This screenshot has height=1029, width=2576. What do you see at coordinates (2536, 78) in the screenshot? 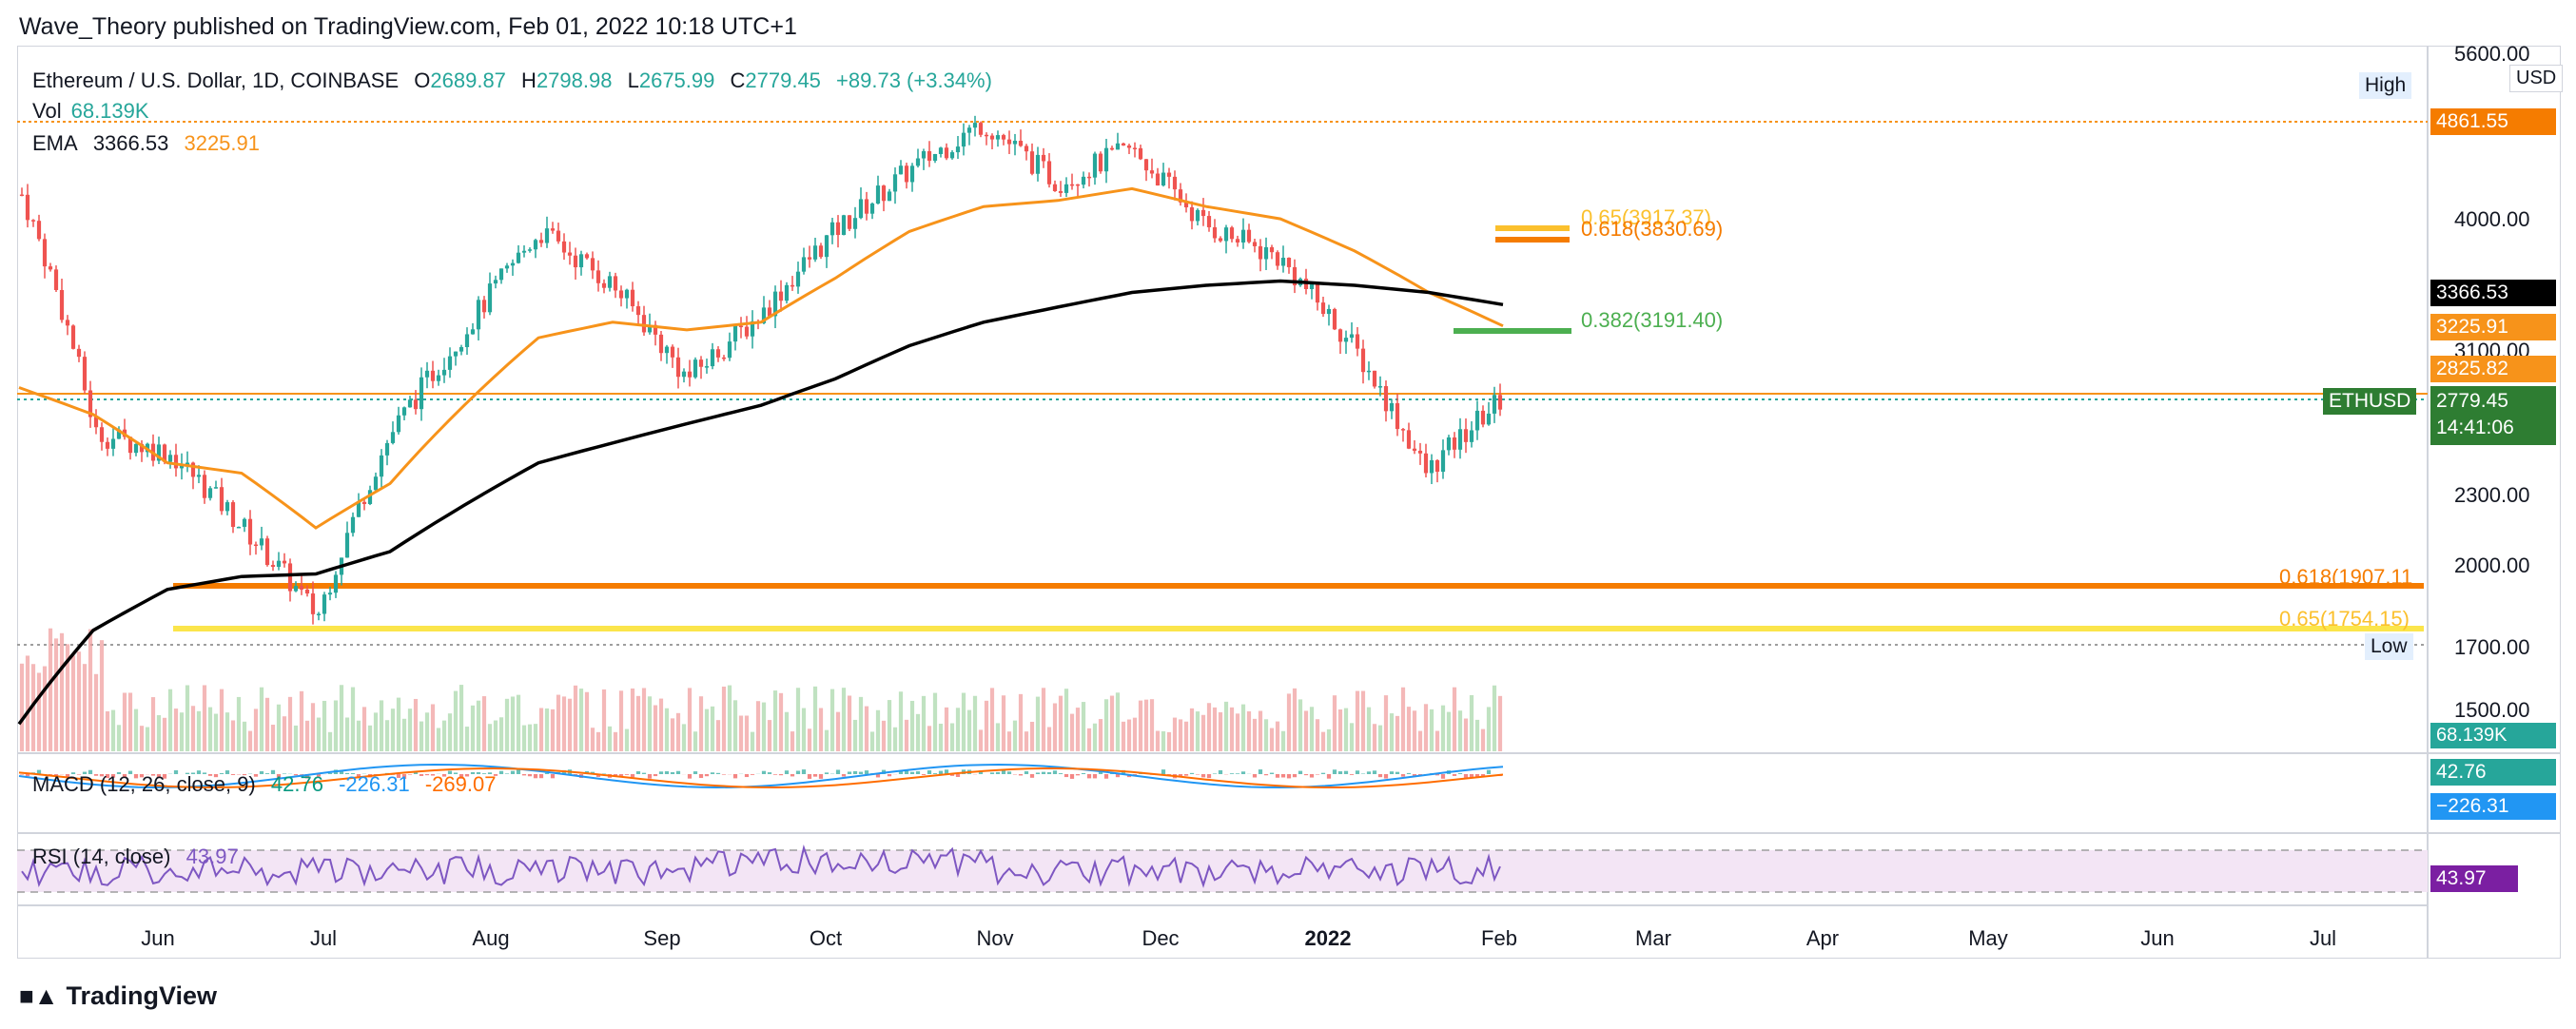
I see `currency-label: USD` at bounding box center [2536, 78].